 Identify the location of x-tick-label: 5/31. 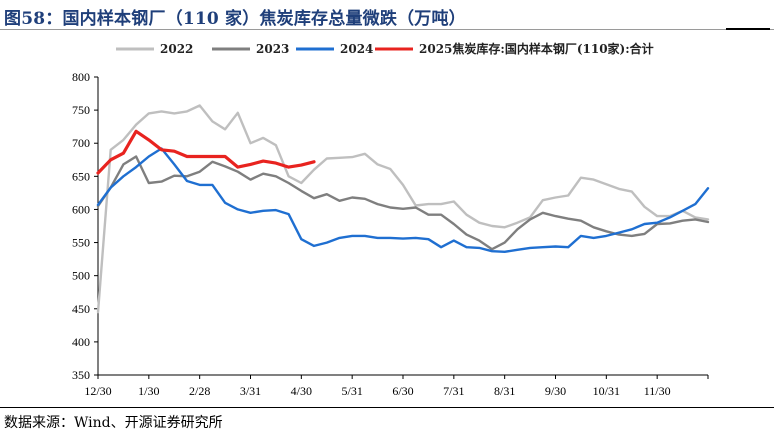
(351, 391).